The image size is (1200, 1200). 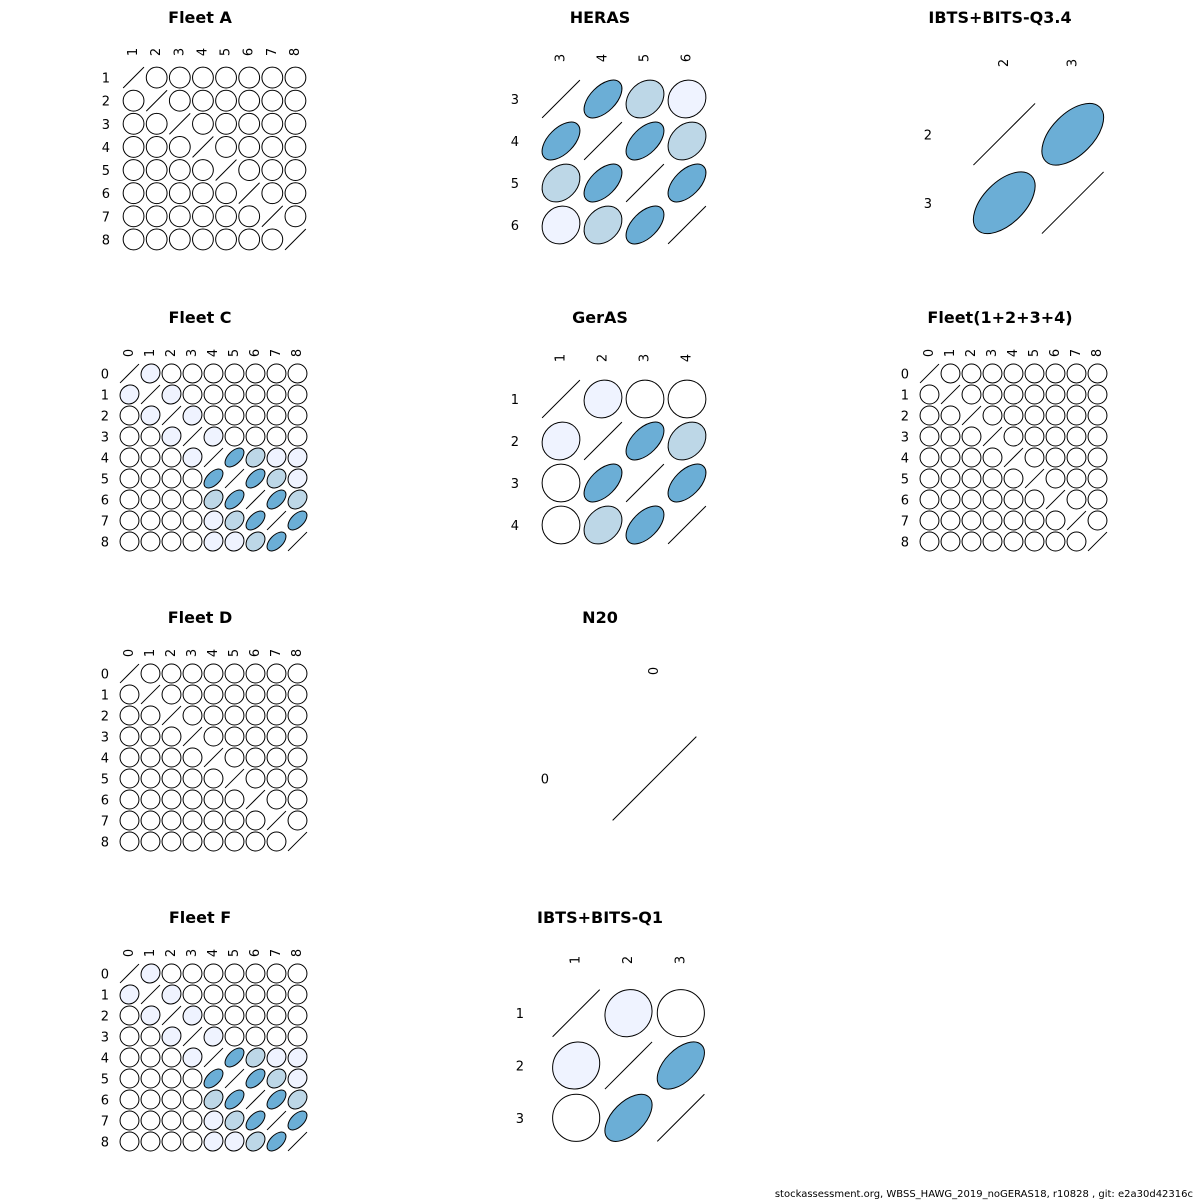 I want to click on row-tick-label: 3, so click(x=905, y=438).